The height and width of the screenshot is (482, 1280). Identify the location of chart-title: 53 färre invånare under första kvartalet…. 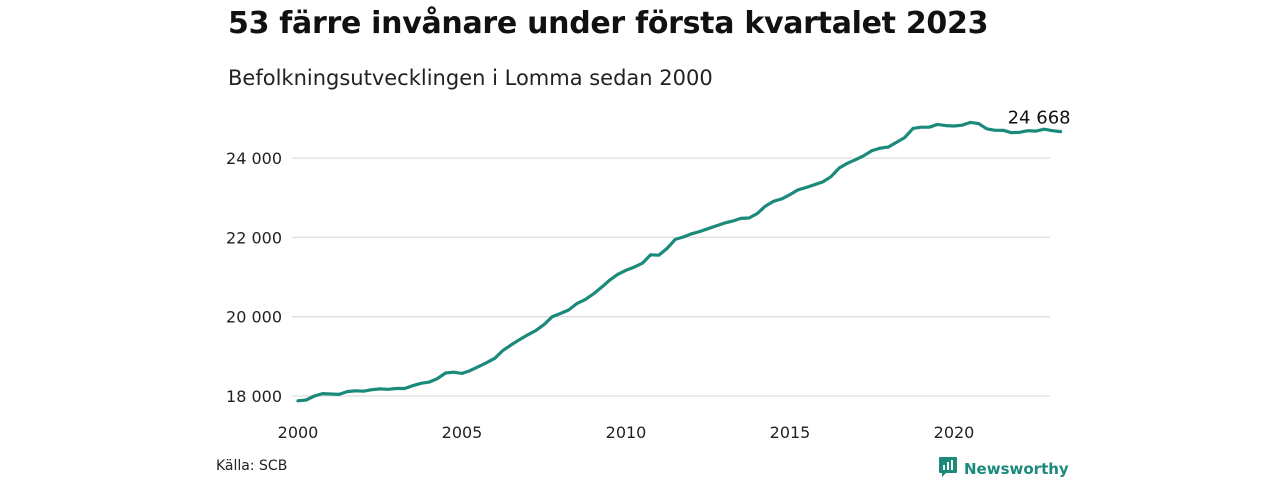
(608, 23).